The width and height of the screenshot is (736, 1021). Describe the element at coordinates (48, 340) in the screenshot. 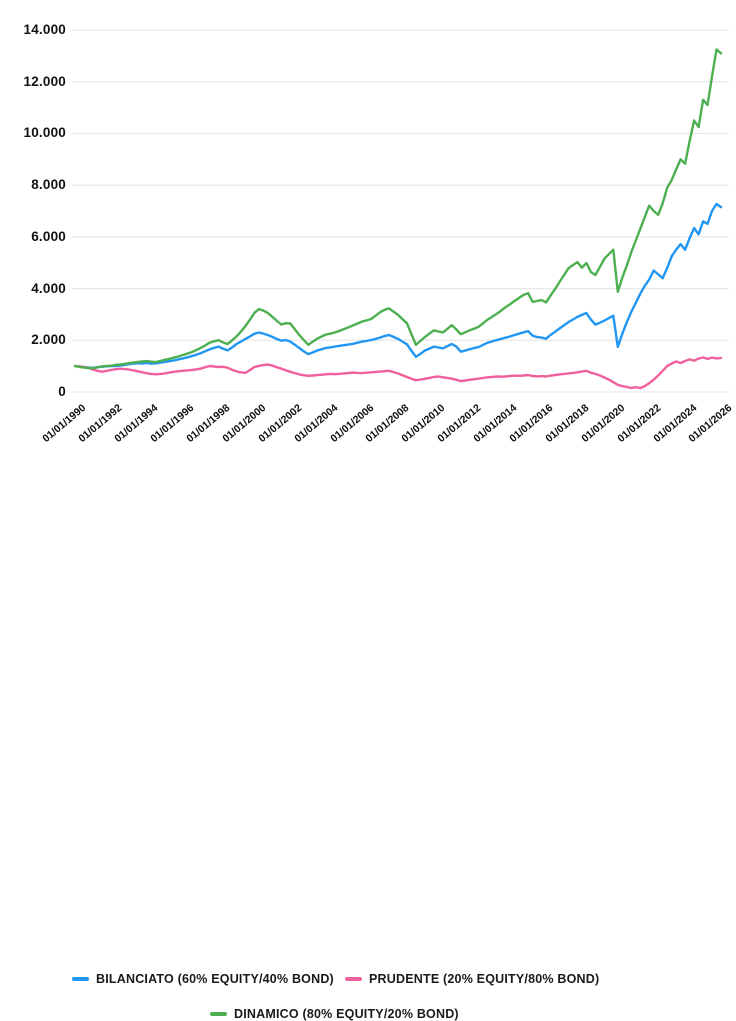

I see `y-tick-label: 2.000` at that location.